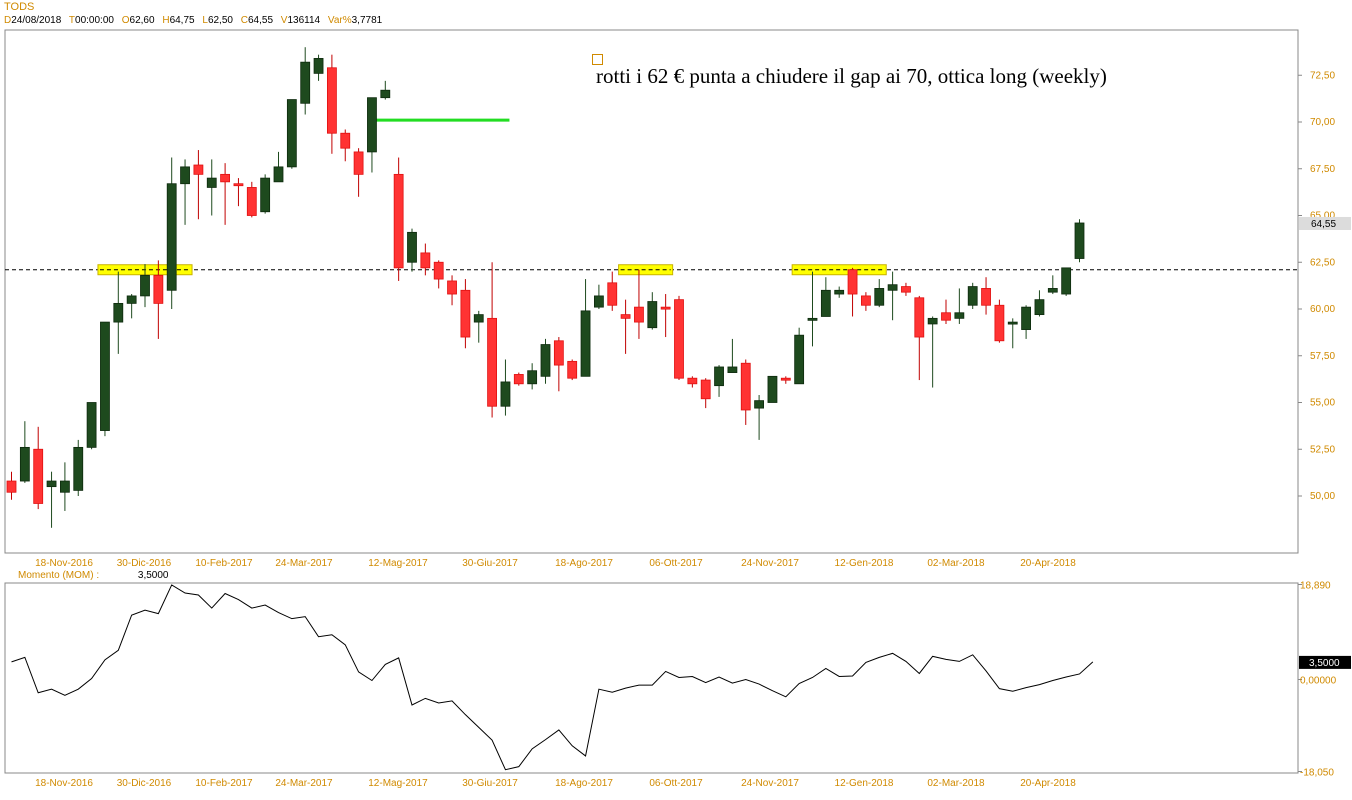  Describe the element at coordinates (56, 575) in the screenshot. I see `indicator-name: Momento (MOM)` at that location.